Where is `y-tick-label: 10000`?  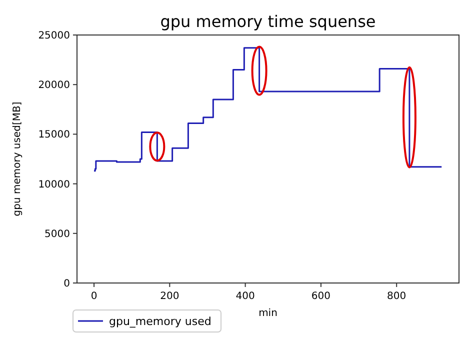 y-tick-label: 10000 is located at coordinates (54, 184).